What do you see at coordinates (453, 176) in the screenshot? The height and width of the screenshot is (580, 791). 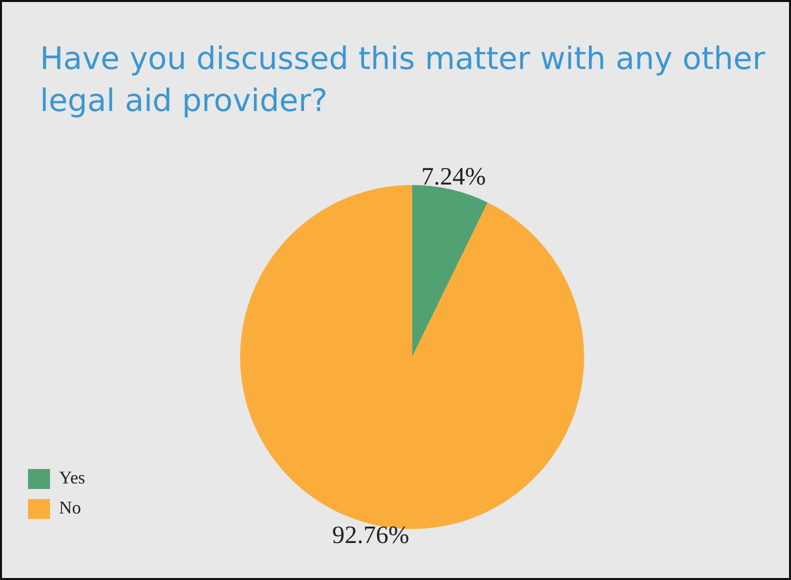 I see `data-label: 7.24%` at bounding box center [453, 176].